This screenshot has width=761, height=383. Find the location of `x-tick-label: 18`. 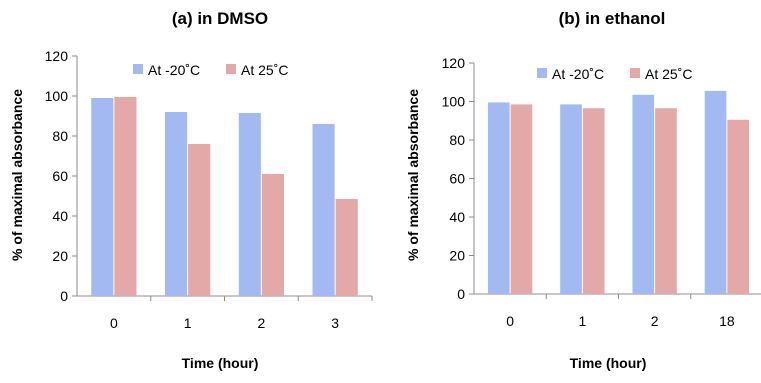

x-tick-label: 18 is located at coordinates (727, 321).